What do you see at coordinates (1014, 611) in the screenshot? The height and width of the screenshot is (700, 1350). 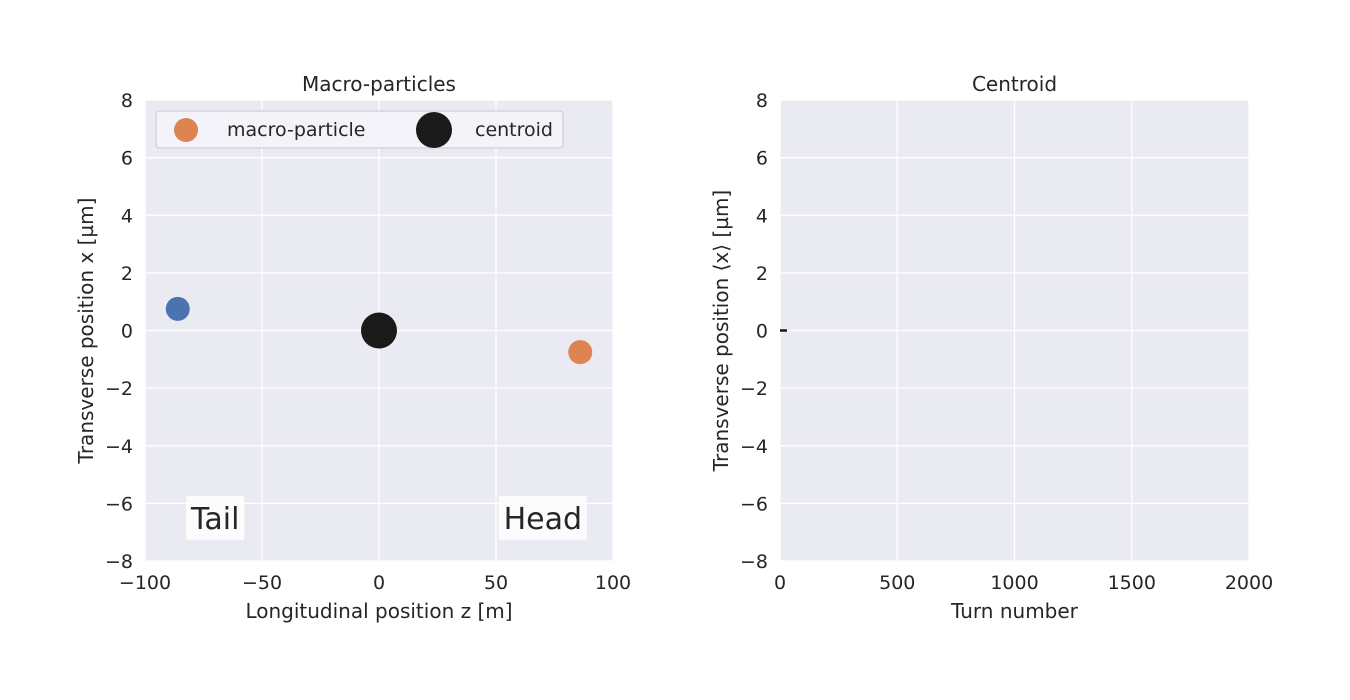 I see `x-axis-label: Turn number` at bounding box center [1014, 611].